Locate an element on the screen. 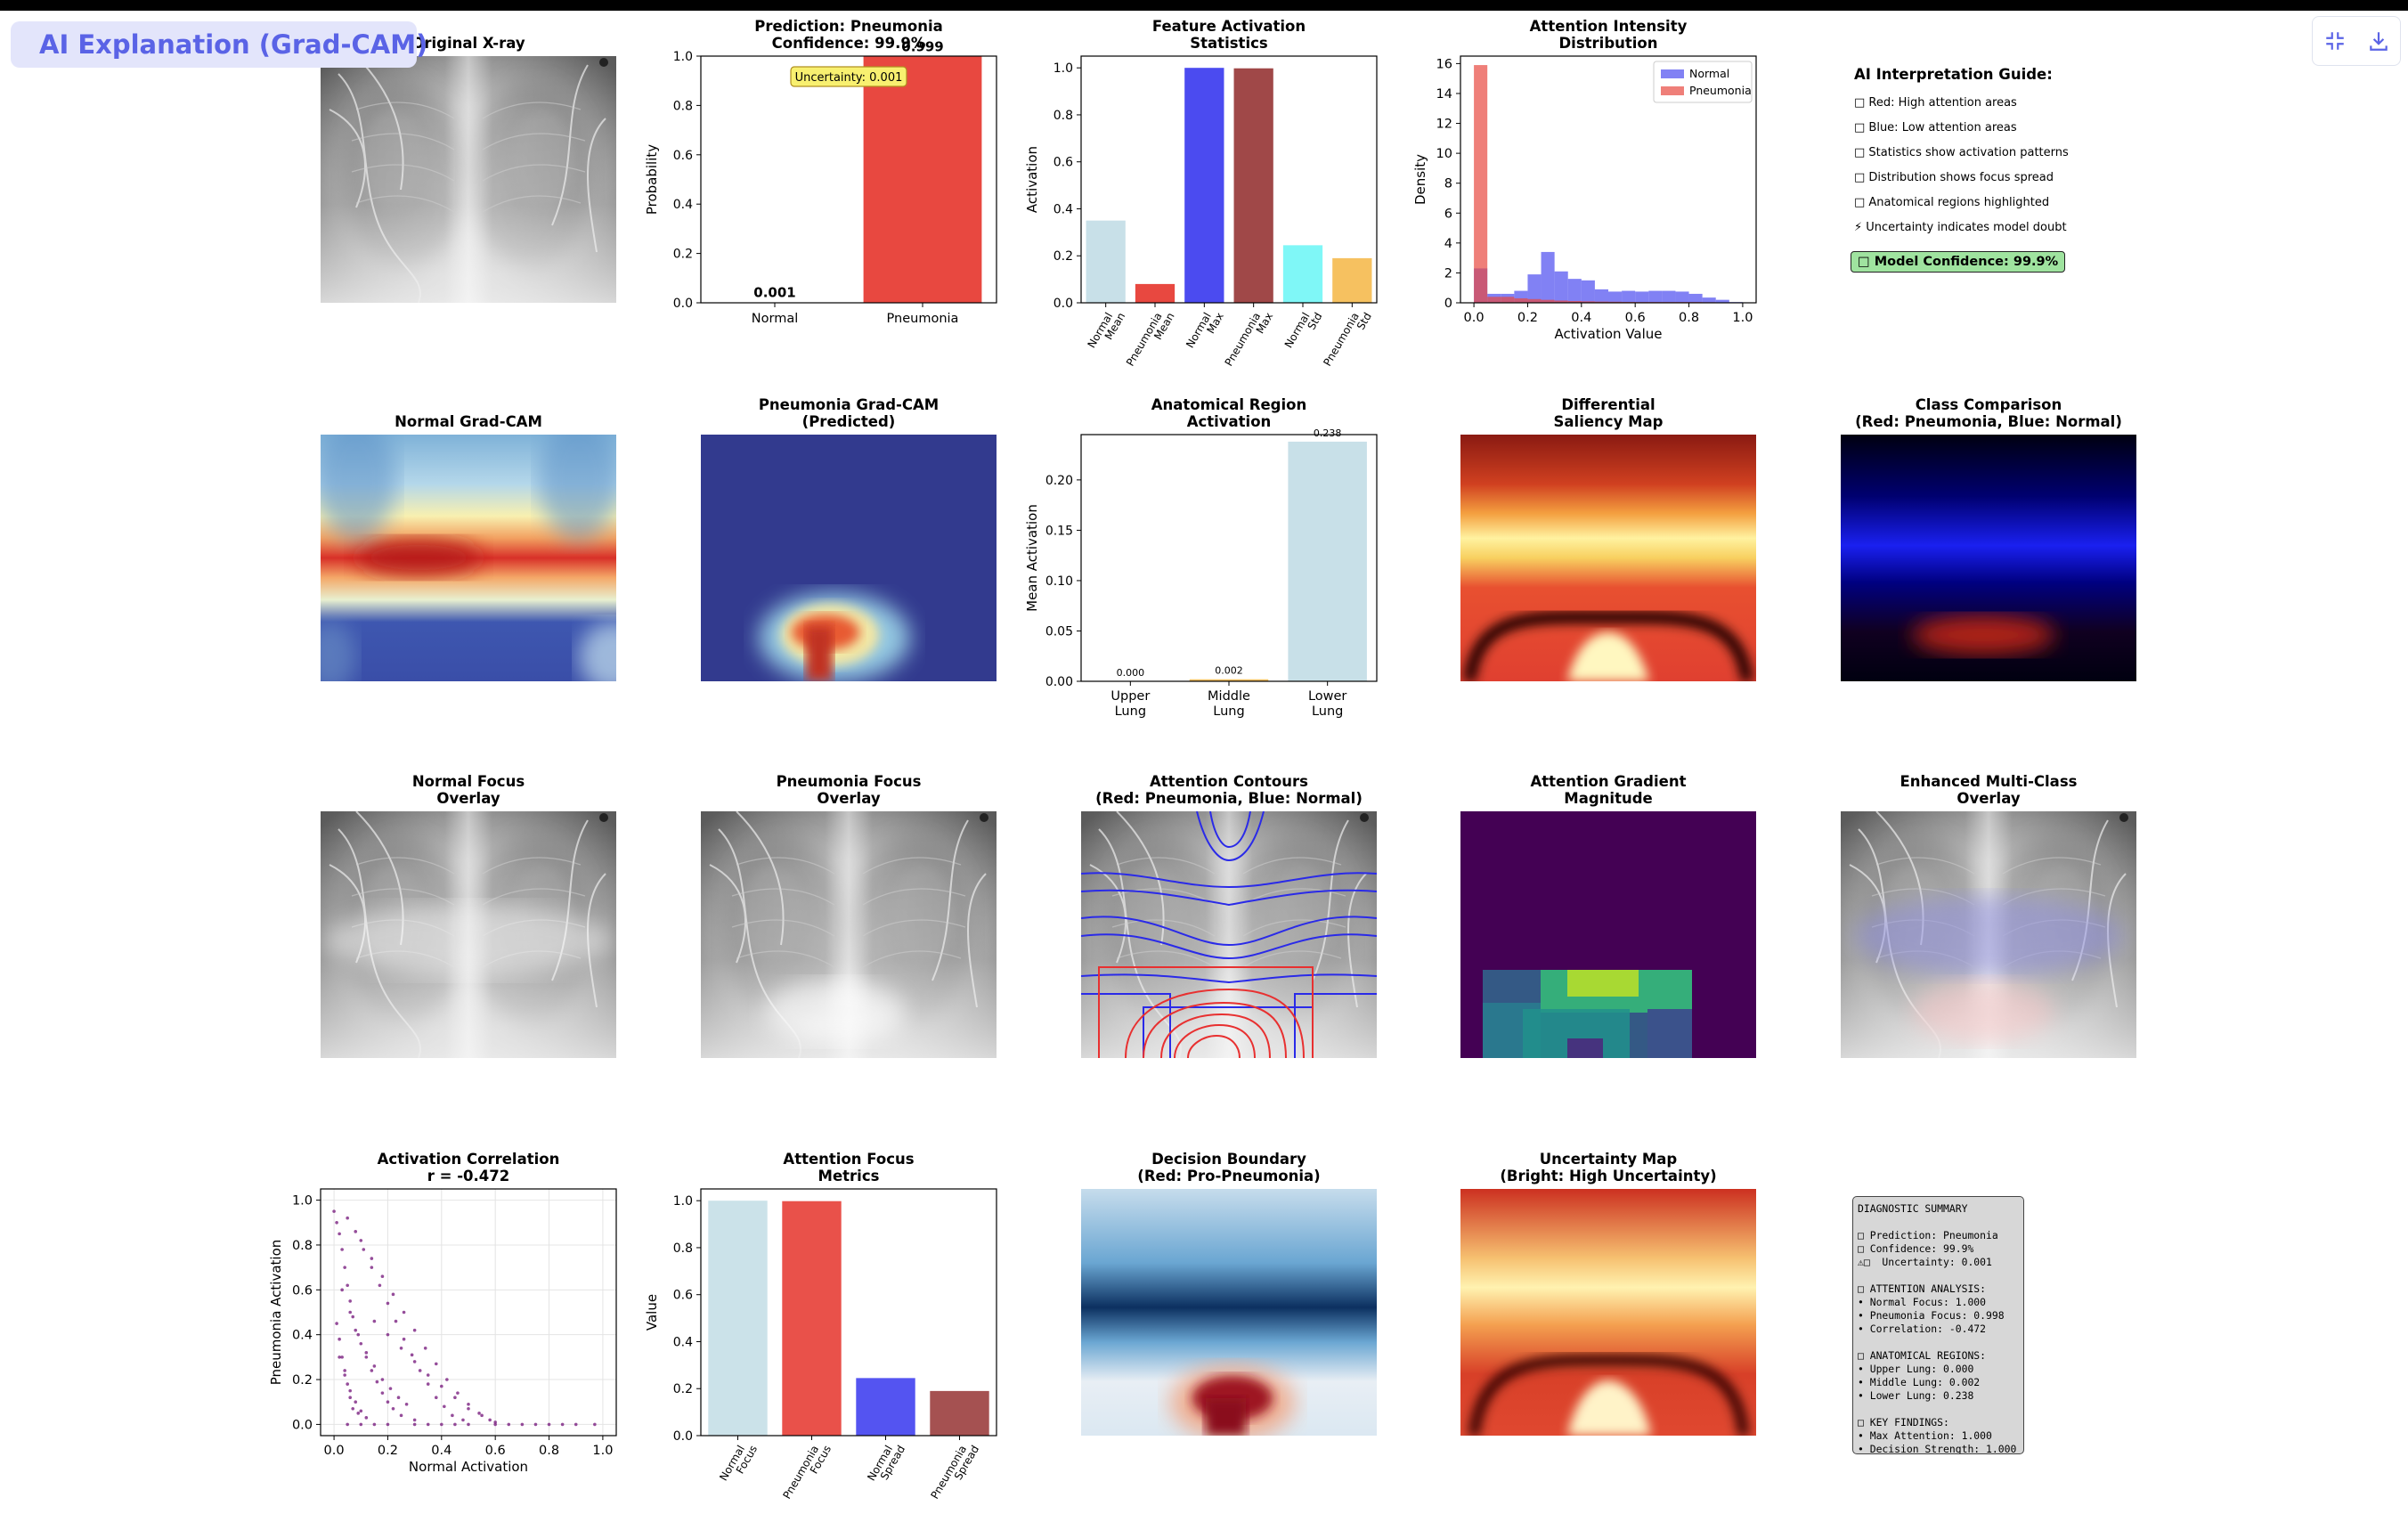 The image size is (2408, 1514). plot-frame is located at coordinates (848, 179).